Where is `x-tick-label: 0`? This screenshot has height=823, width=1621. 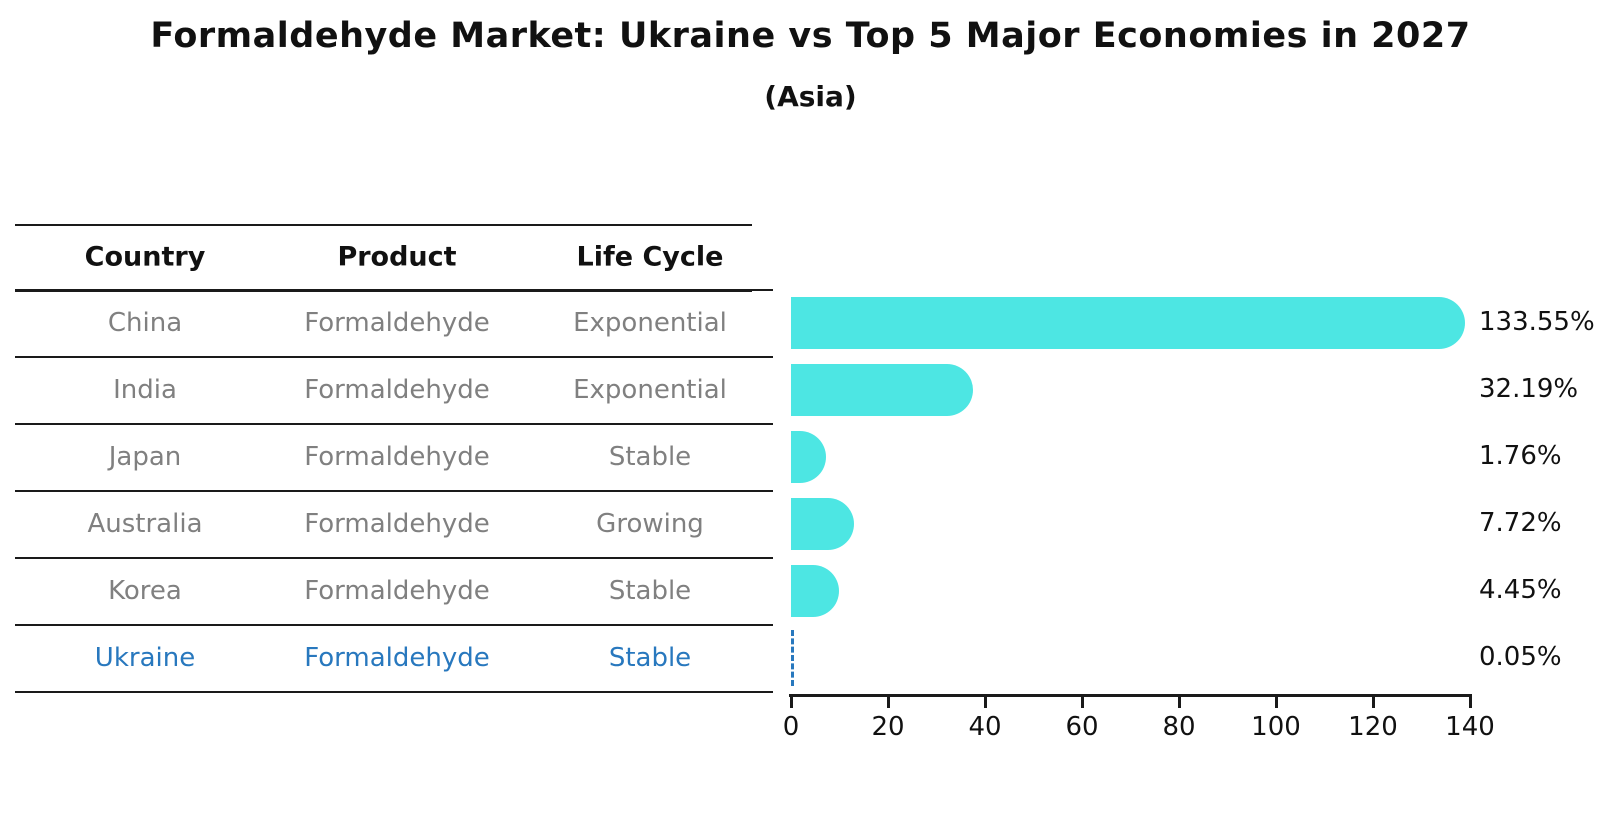 x-tick-label: 0 is located at coordinates (791, 727).